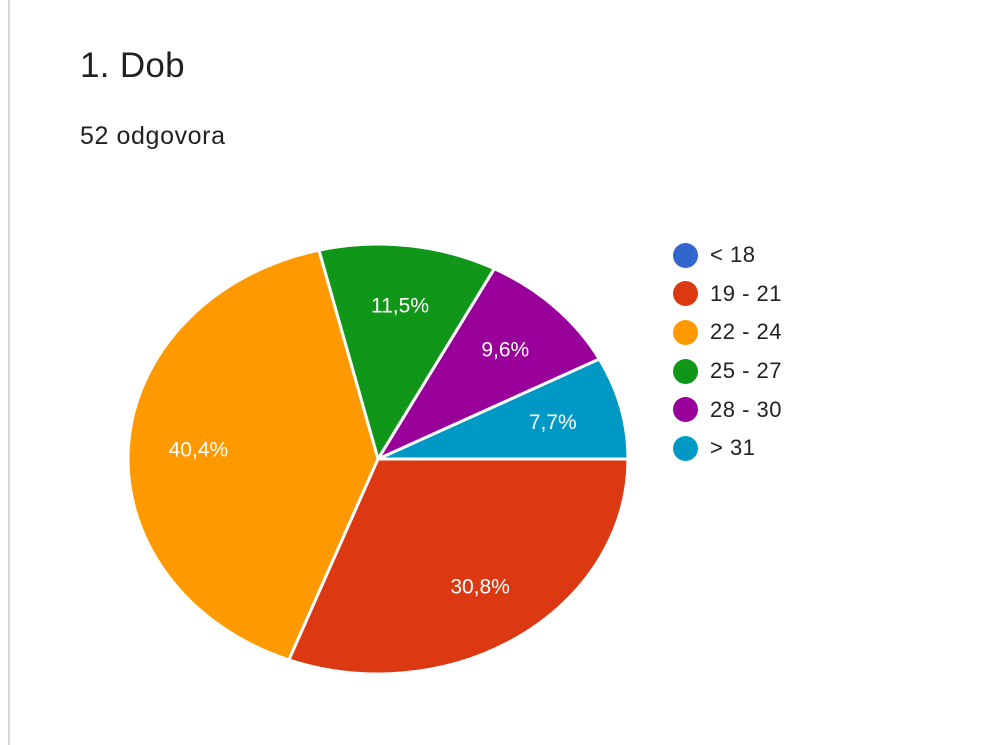  What do you see at coordinates (480, 587) in the screenshot?
I see `data-label-2: 30,8%` at bounding box center [480, 587].